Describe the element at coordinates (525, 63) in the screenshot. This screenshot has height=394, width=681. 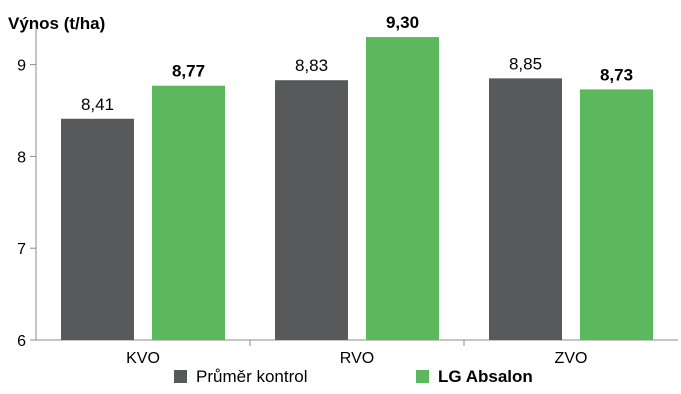
I see `data-label: 8,85` at that location.